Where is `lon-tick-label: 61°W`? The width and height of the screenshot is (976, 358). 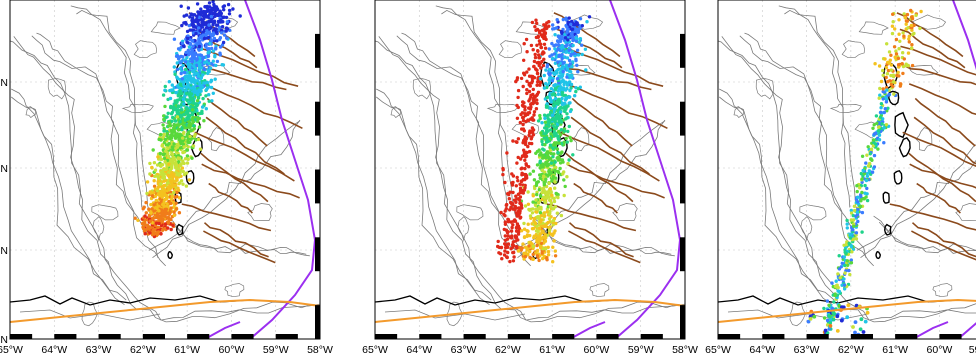
lon-tick-label: 61°W is located at coordinates (187, 350).